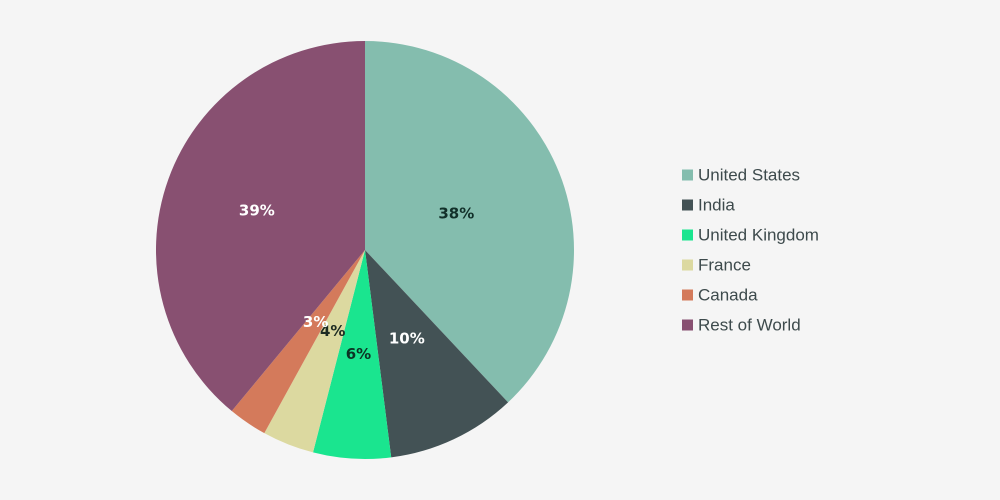 The height and width of the screenshot is (500, 1000). What do you see at coordinates (407, 338) in the screenshot?
I see `slice-label-india: 10%` at bounding box center [407, 338].